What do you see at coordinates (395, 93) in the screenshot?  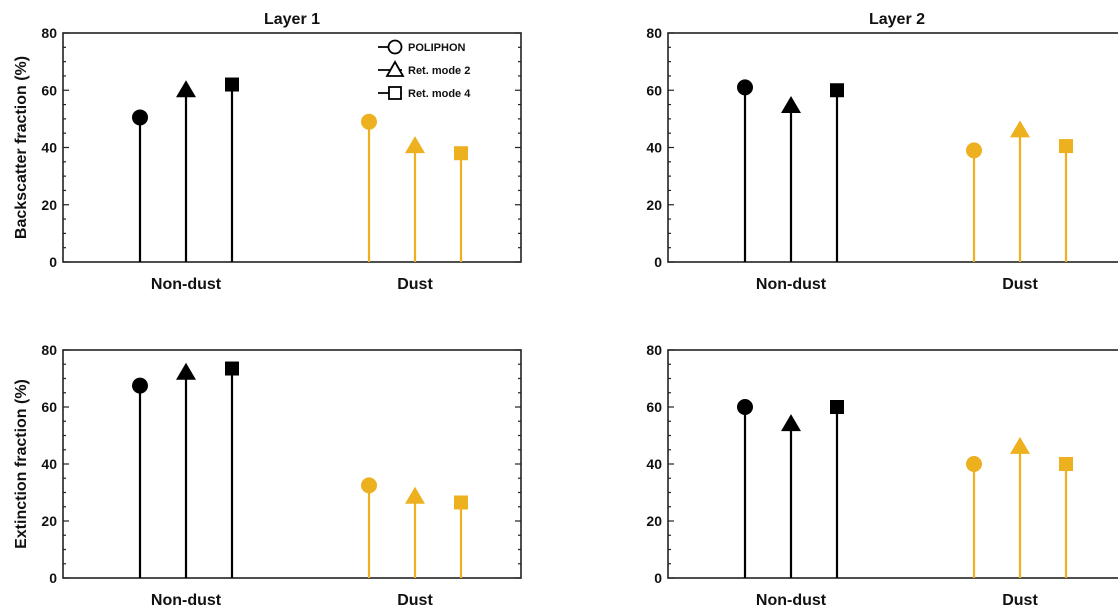 I see `legend-square-icon` at bounding box center [395, 93].